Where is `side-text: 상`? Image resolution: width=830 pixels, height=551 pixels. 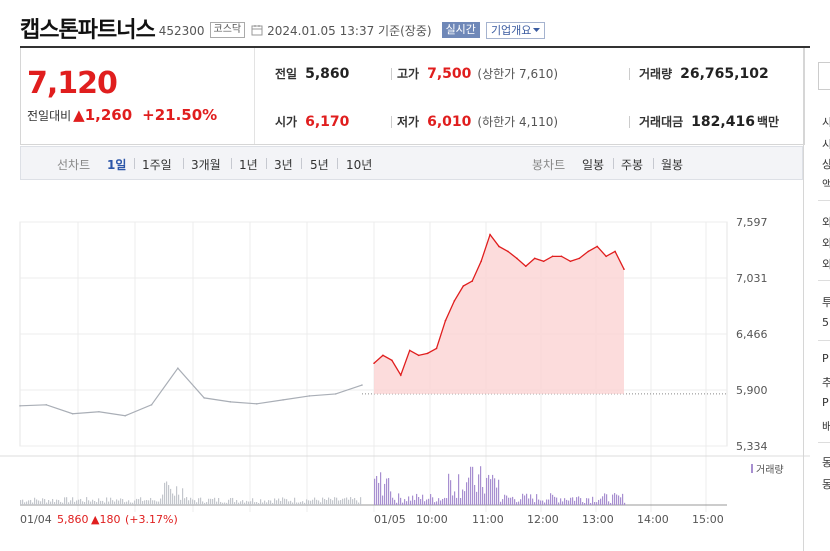 side-text: 상 is located at coordinates (826, 164).